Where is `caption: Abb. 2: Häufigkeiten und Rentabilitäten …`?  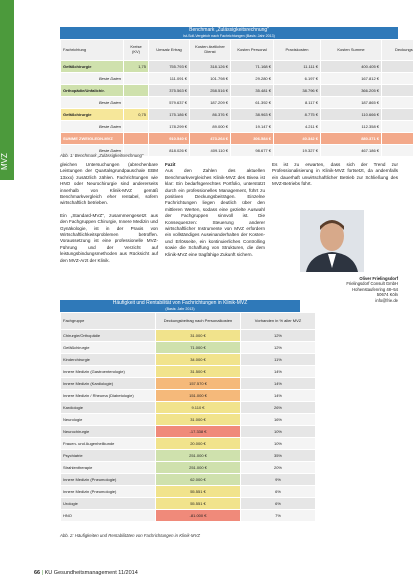
caption: Abb. 2: Häufigkeiten und Rentabilitäten … is located at coordinates (130, 535).